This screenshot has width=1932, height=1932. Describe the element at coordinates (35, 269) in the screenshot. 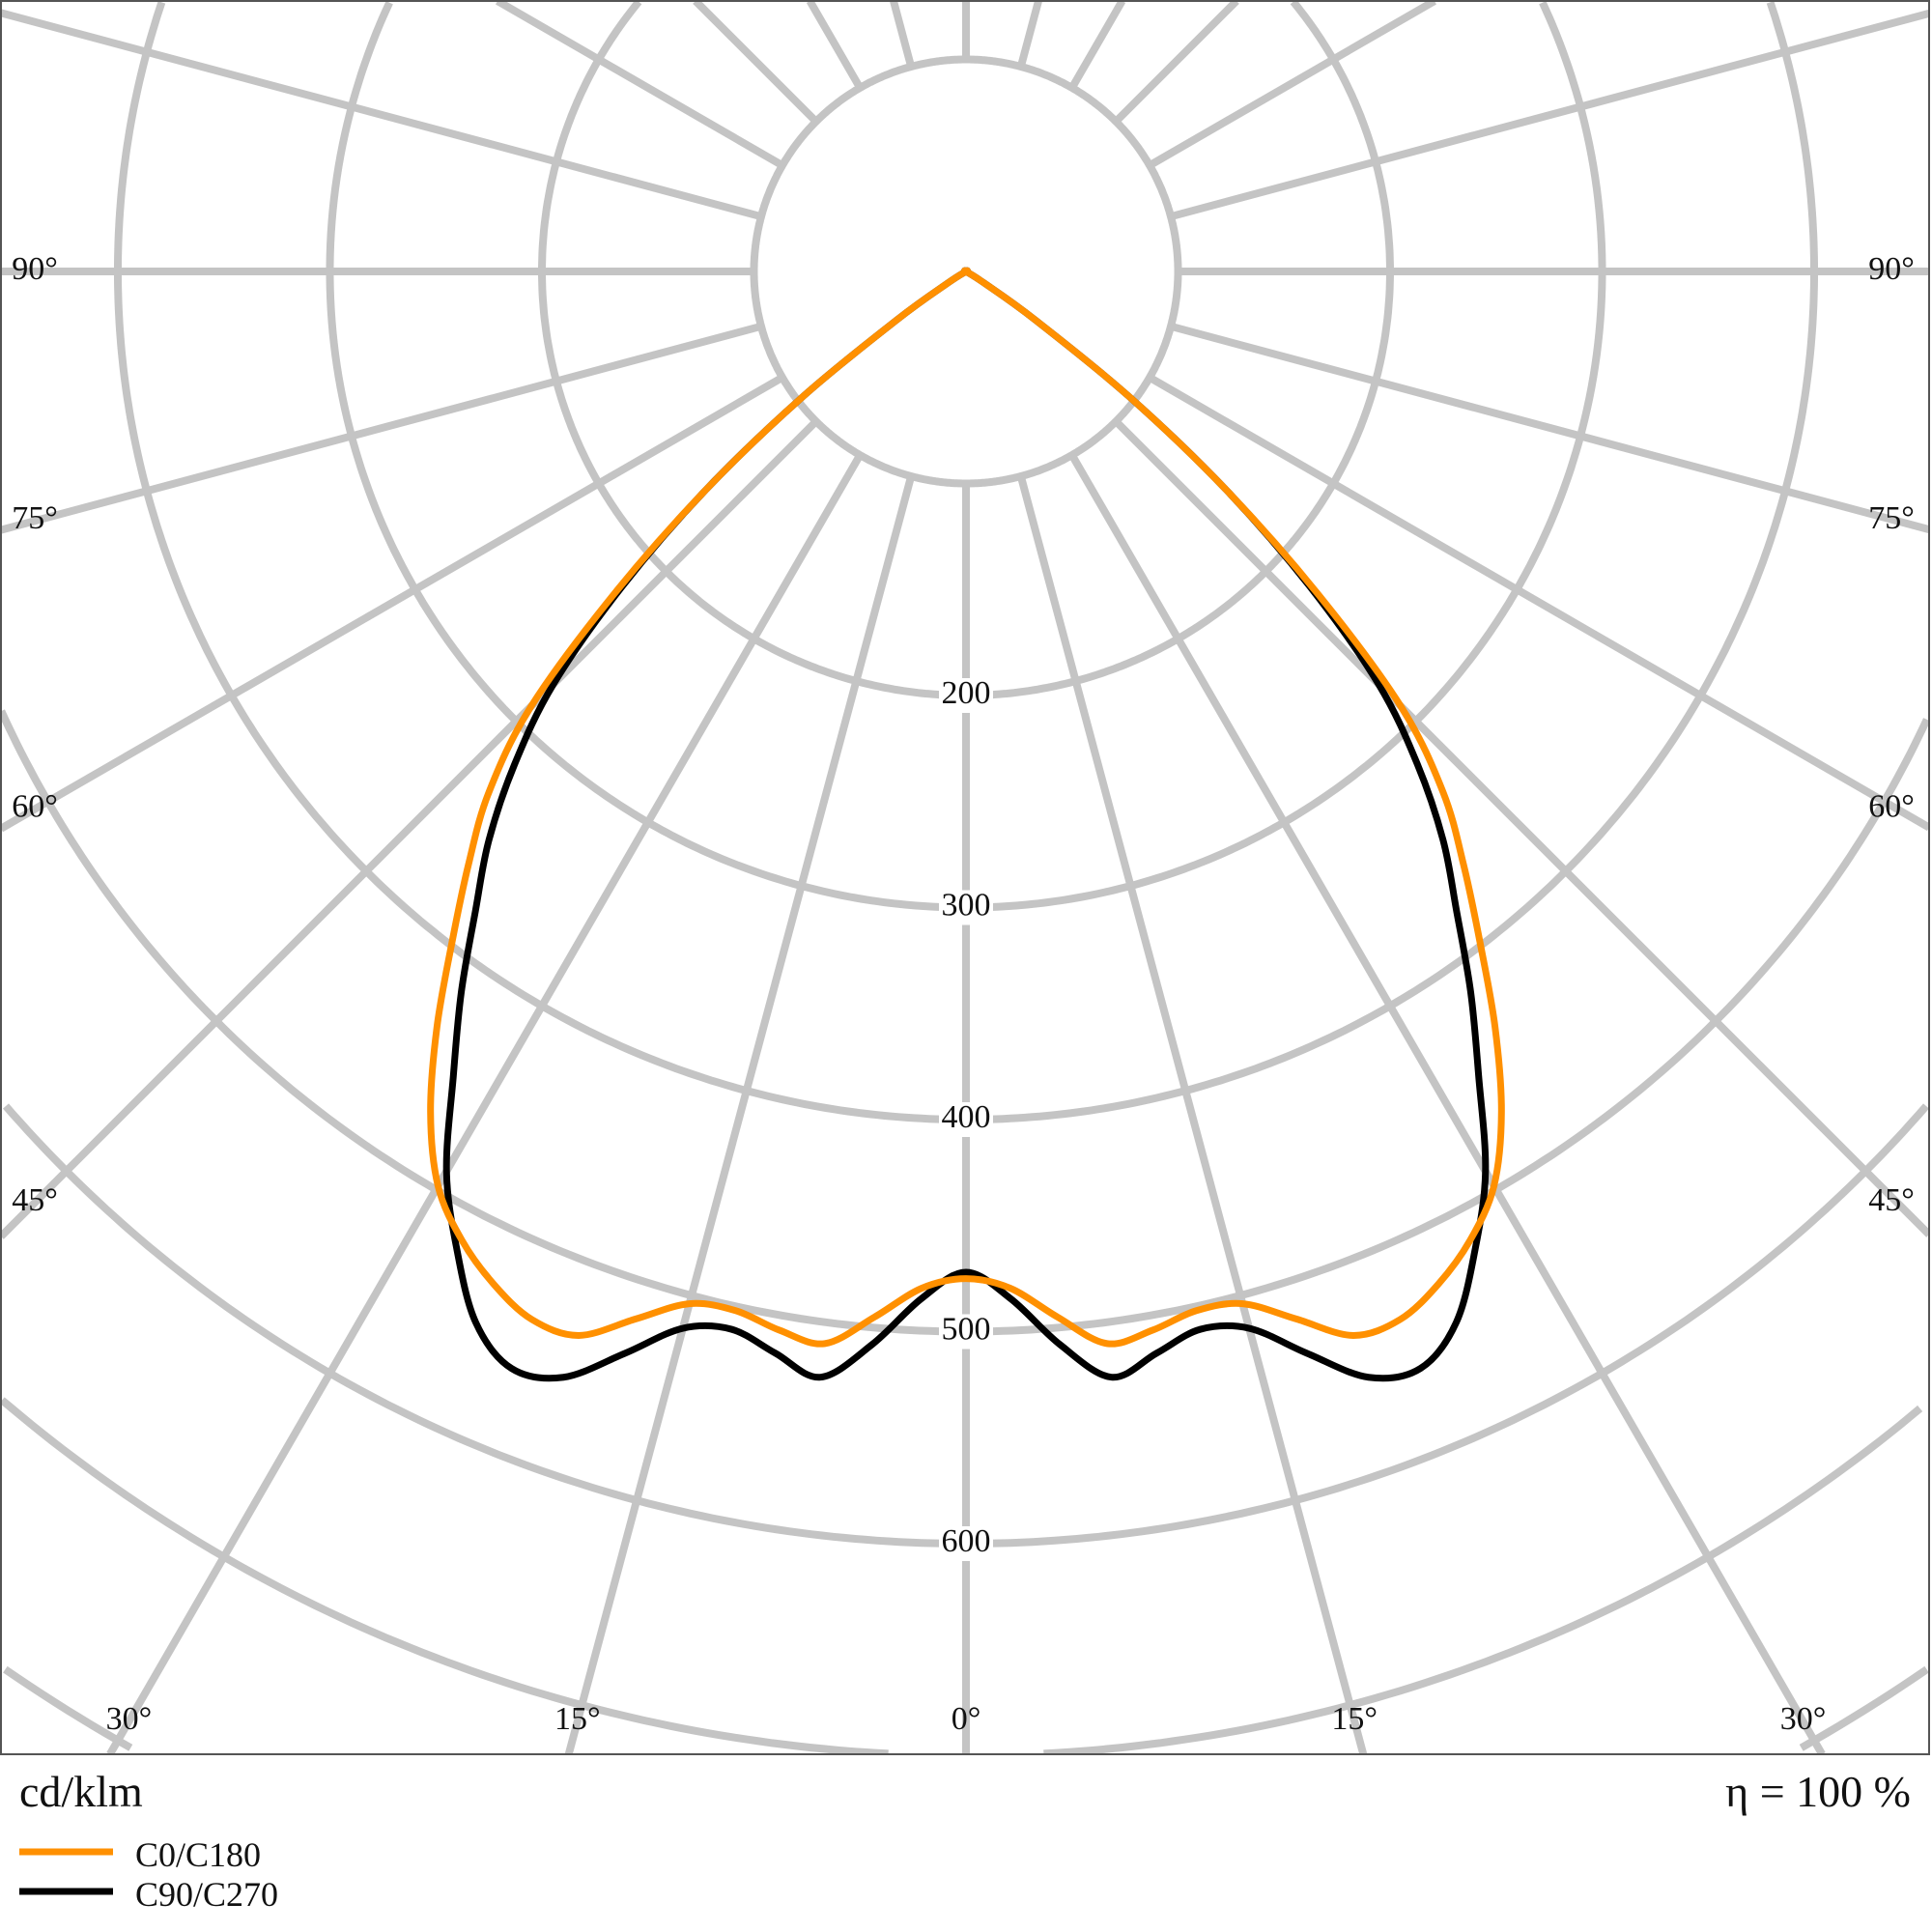

I see `angle-label-left: 90°` at that location.